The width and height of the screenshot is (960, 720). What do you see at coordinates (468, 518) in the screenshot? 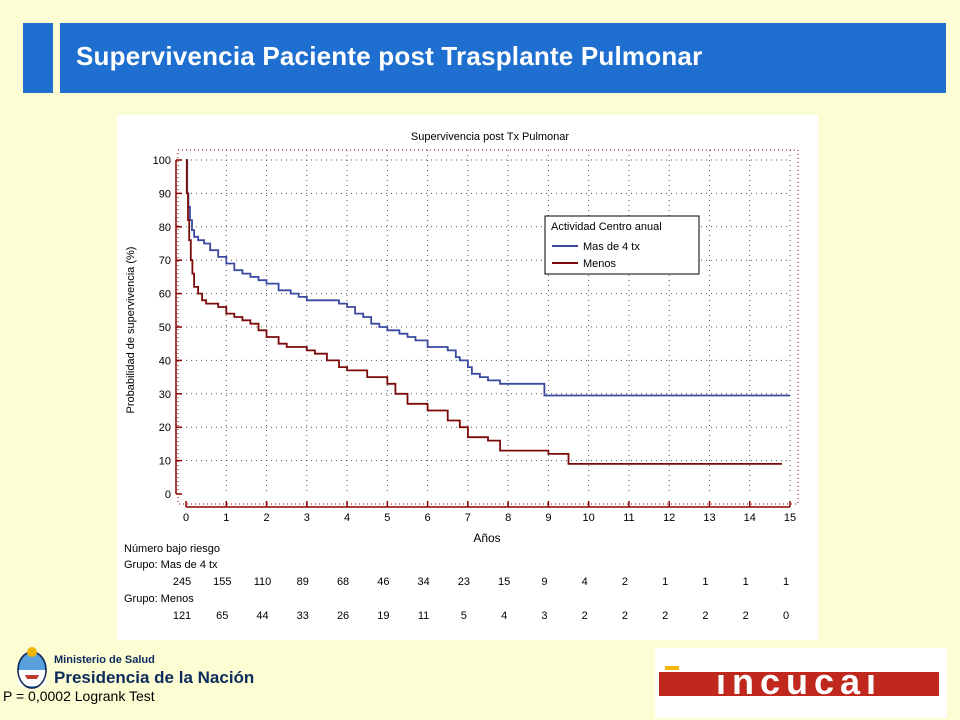
I see `x-tick-label: 7` at bounding box center [468, 518].